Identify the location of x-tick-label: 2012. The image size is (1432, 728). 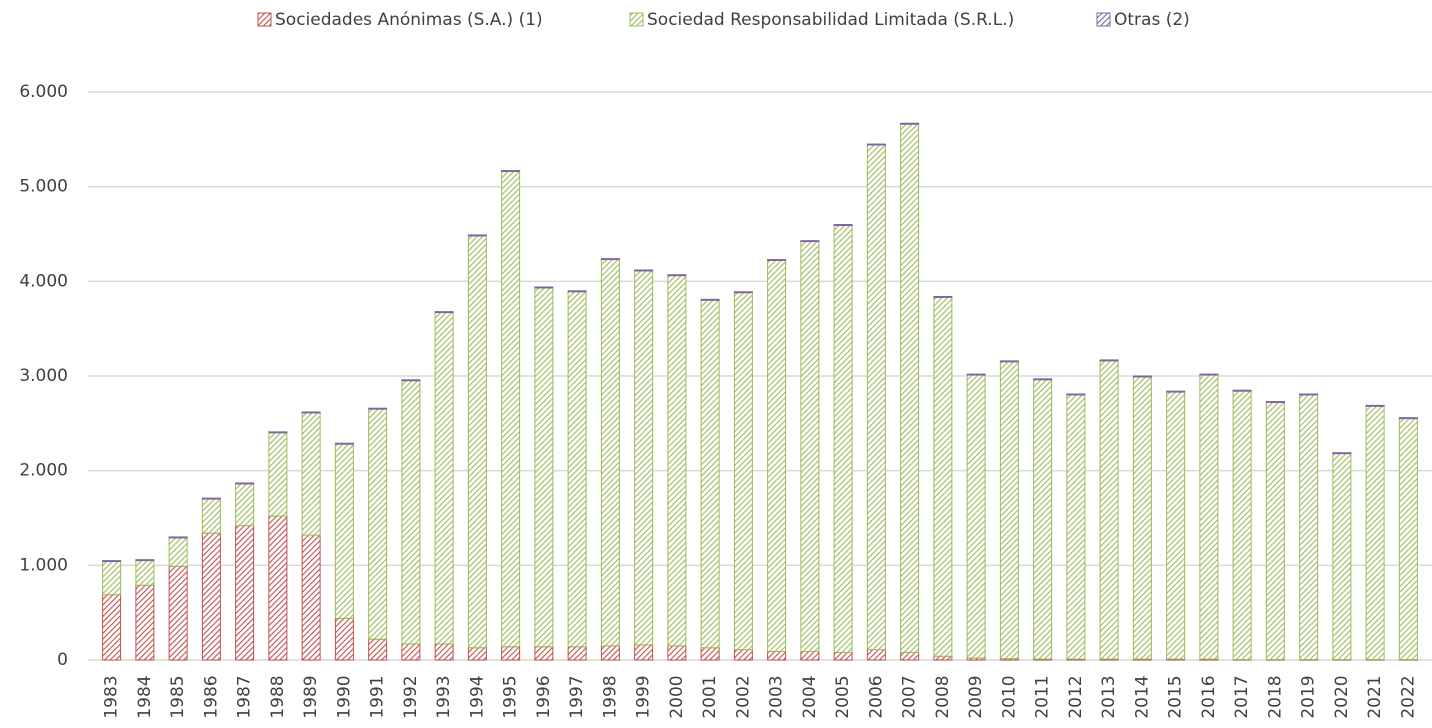
(1076, 696).